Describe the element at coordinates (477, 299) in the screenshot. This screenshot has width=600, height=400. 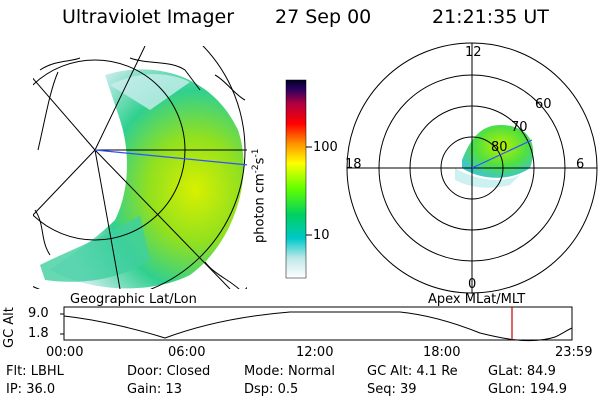
I see `right-map-caption: Apex MLat/MLT` at that location.